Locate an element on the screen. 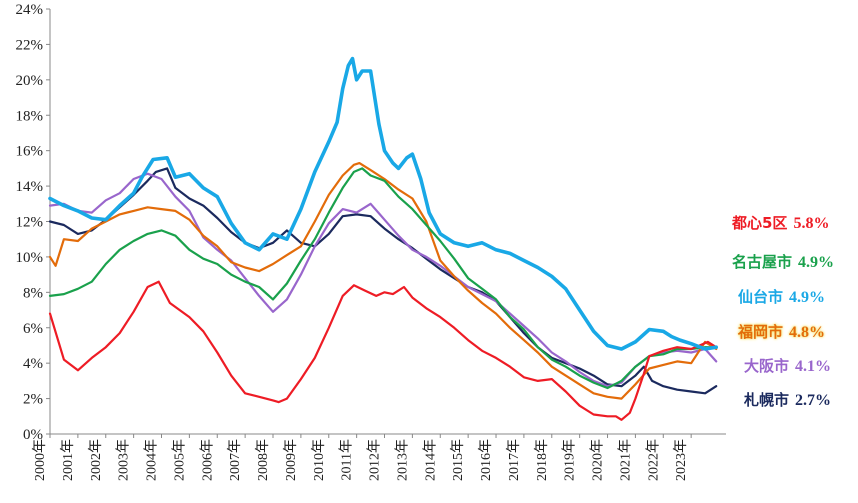  y-tick-label: 20% is located at coordinates (30, 81).